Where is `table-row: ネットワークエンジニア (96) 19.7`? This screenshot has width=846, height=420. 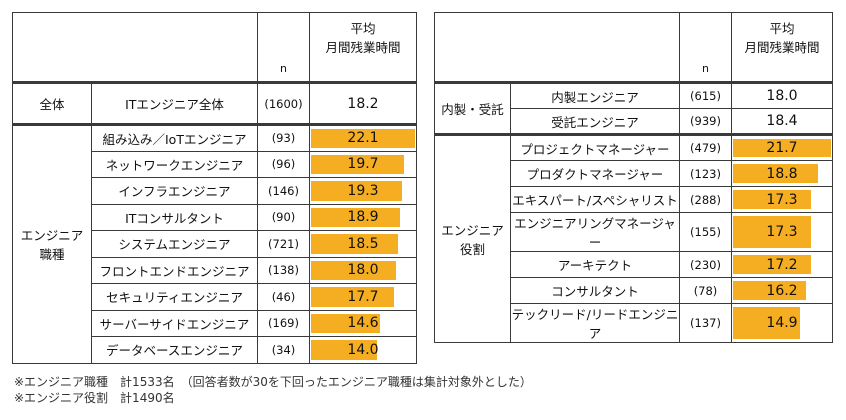 table-row: ネットワークエンジニア (96) 19.7 is located at coordinates (215, 164).